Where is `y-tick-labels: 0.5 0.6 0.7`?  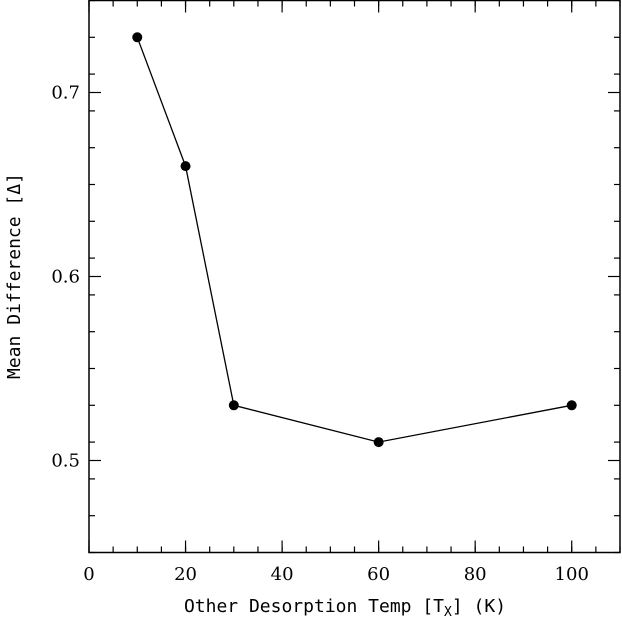 y-tick-labels: 0.5 0.6 0.7 is located at coordinates (65, 277).